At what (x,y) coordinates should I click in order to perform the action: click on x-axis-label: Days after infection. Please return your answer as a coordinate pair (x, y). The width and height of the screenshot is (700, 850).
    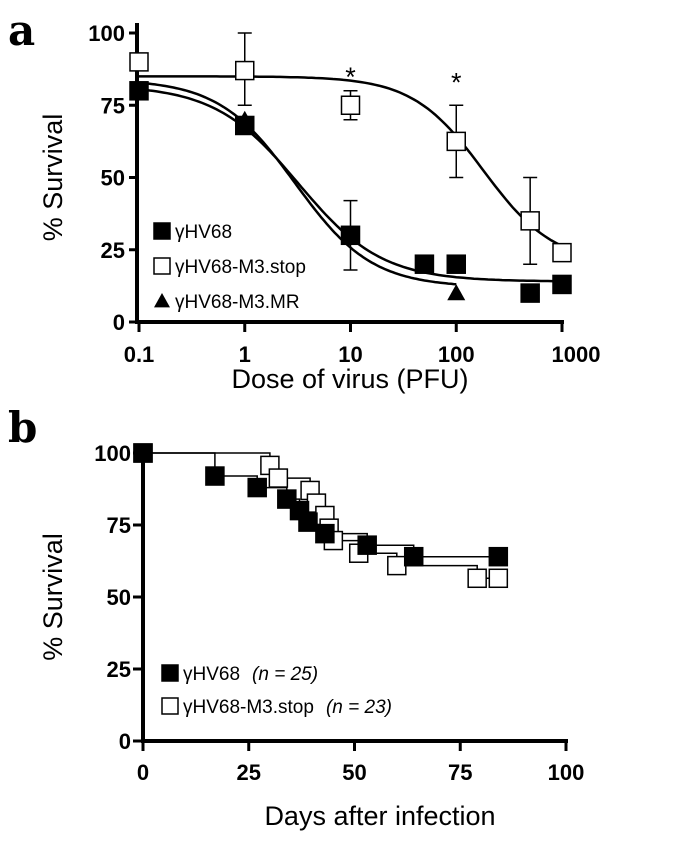
    Looking at the image, I should click on (379, 816).